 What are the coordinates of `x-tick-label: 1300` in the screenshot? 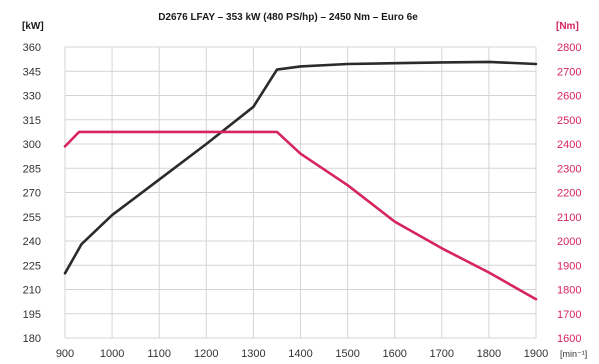 It's located at (253, 354).